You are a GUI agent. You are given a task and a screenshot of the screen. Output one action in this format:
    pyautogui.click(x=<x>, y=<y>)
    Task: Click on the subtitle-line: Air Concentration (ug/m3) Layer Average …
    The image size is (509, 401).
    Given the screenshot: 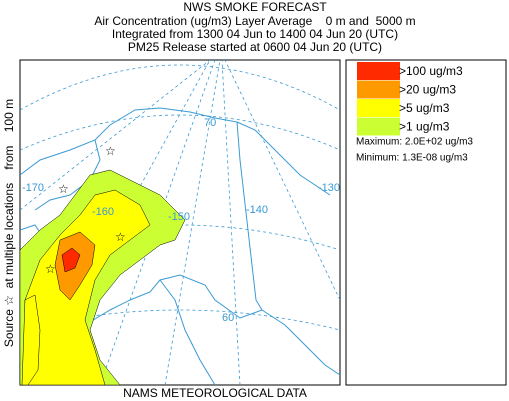 What is the action you would take?
    pyautogui.click(x=254, y=21)
    